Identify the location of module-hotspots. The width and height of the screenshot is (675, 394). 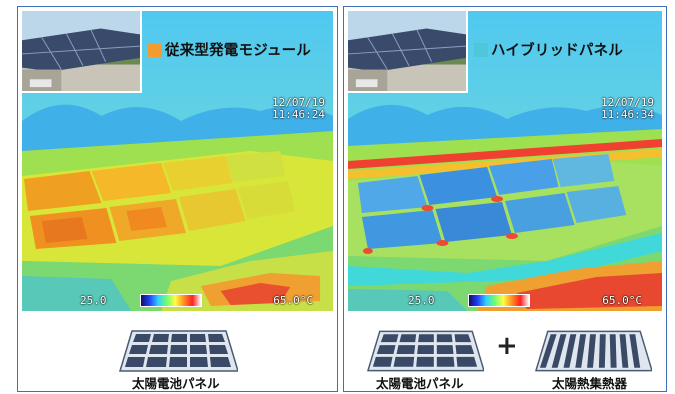
(159, 200).